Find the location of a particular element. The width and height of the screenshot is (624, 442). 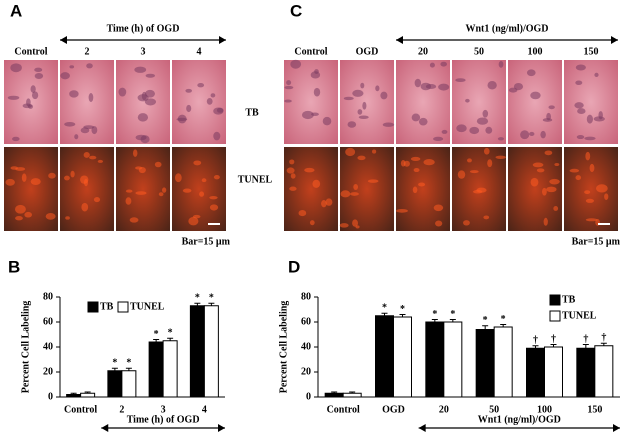

y-tick-label: 20 is located at coordinates (48, 371).